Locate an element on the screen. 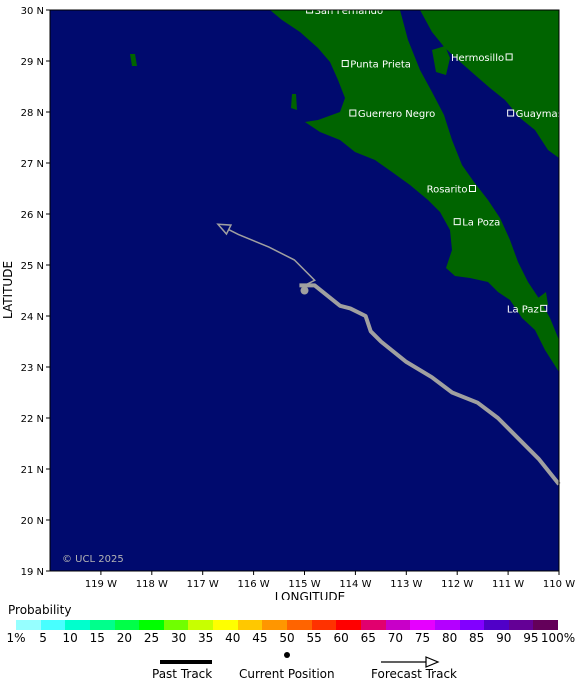 This screenshot has height=692, width=580. current-position-marker is located at coordinates (304, 290).